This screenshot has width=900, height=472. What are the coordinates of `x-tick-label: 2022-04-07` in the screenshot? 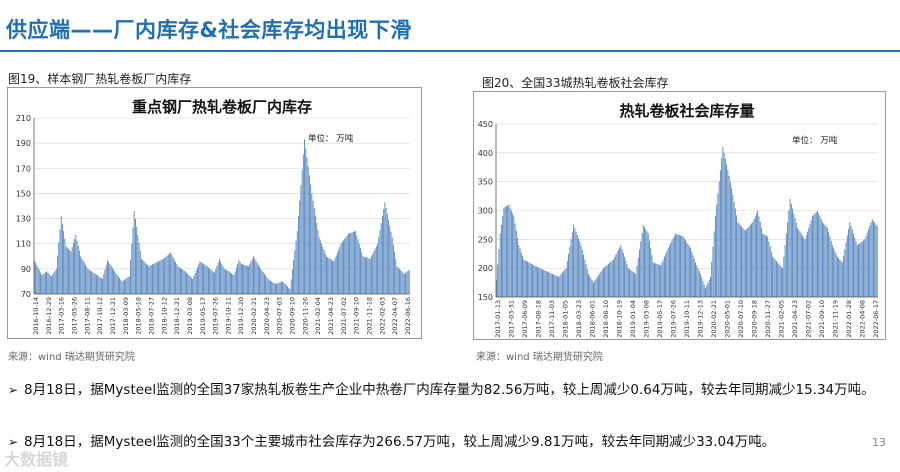 It's located at (395, 316).